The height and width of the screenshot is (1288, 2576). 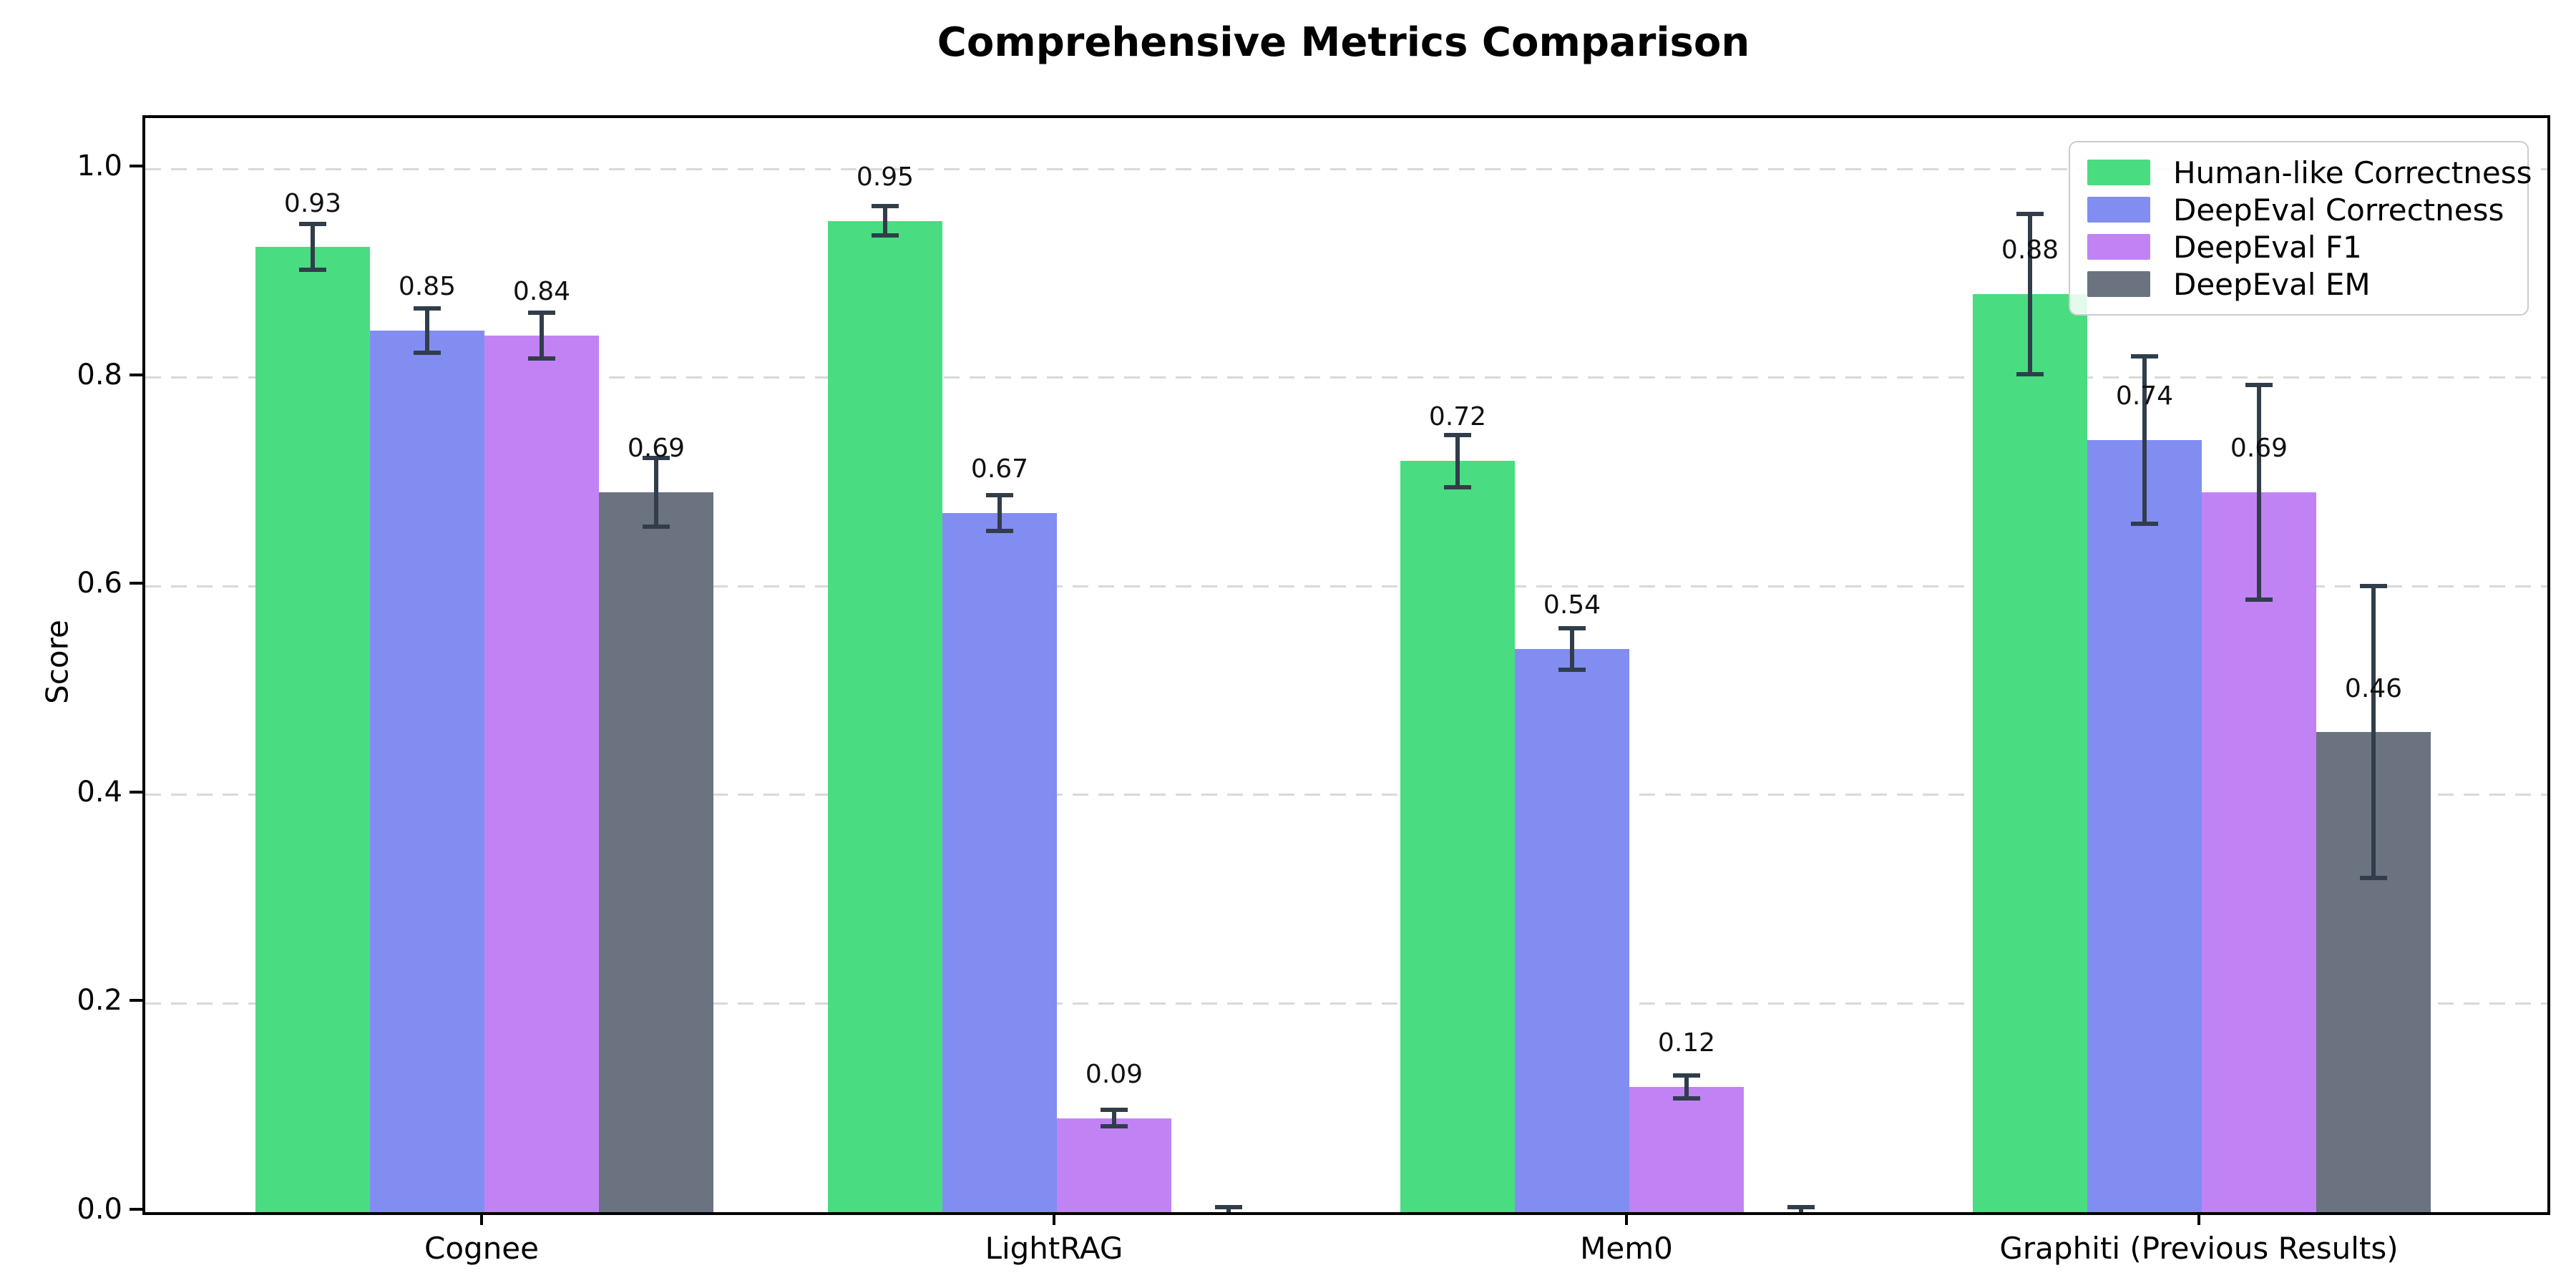 What do you see at coordinates (100, 1001) in the screenshot?
I see `y-tick-label: 0.2` at bounding box center [100, 1001].